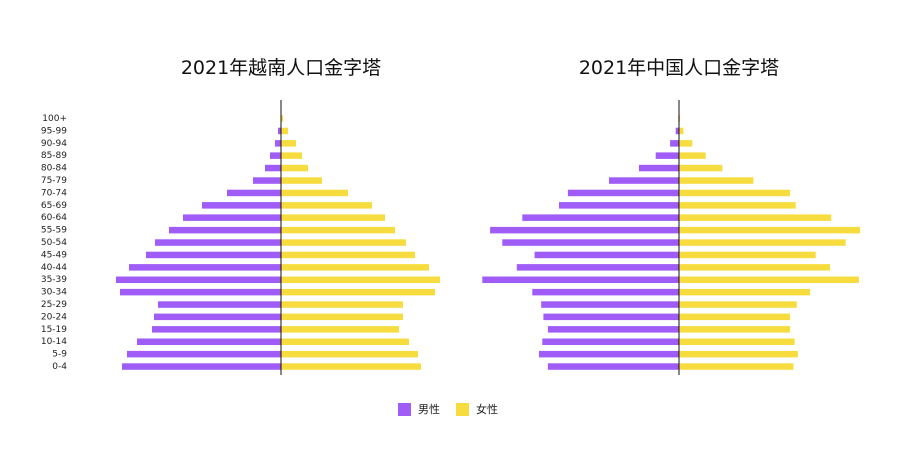  What do you see at coordinates (54, 169) in the screenshot?
I see `age-tick-label: 80-84` at bounding box center [54, 169].